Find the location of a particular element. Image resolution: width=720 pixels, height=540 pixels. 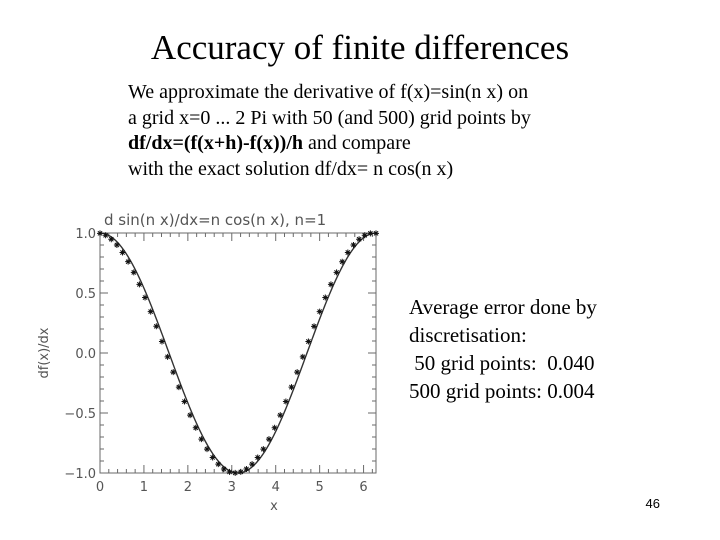

x-tick-label: 0 is located at coordinates (100, 487).